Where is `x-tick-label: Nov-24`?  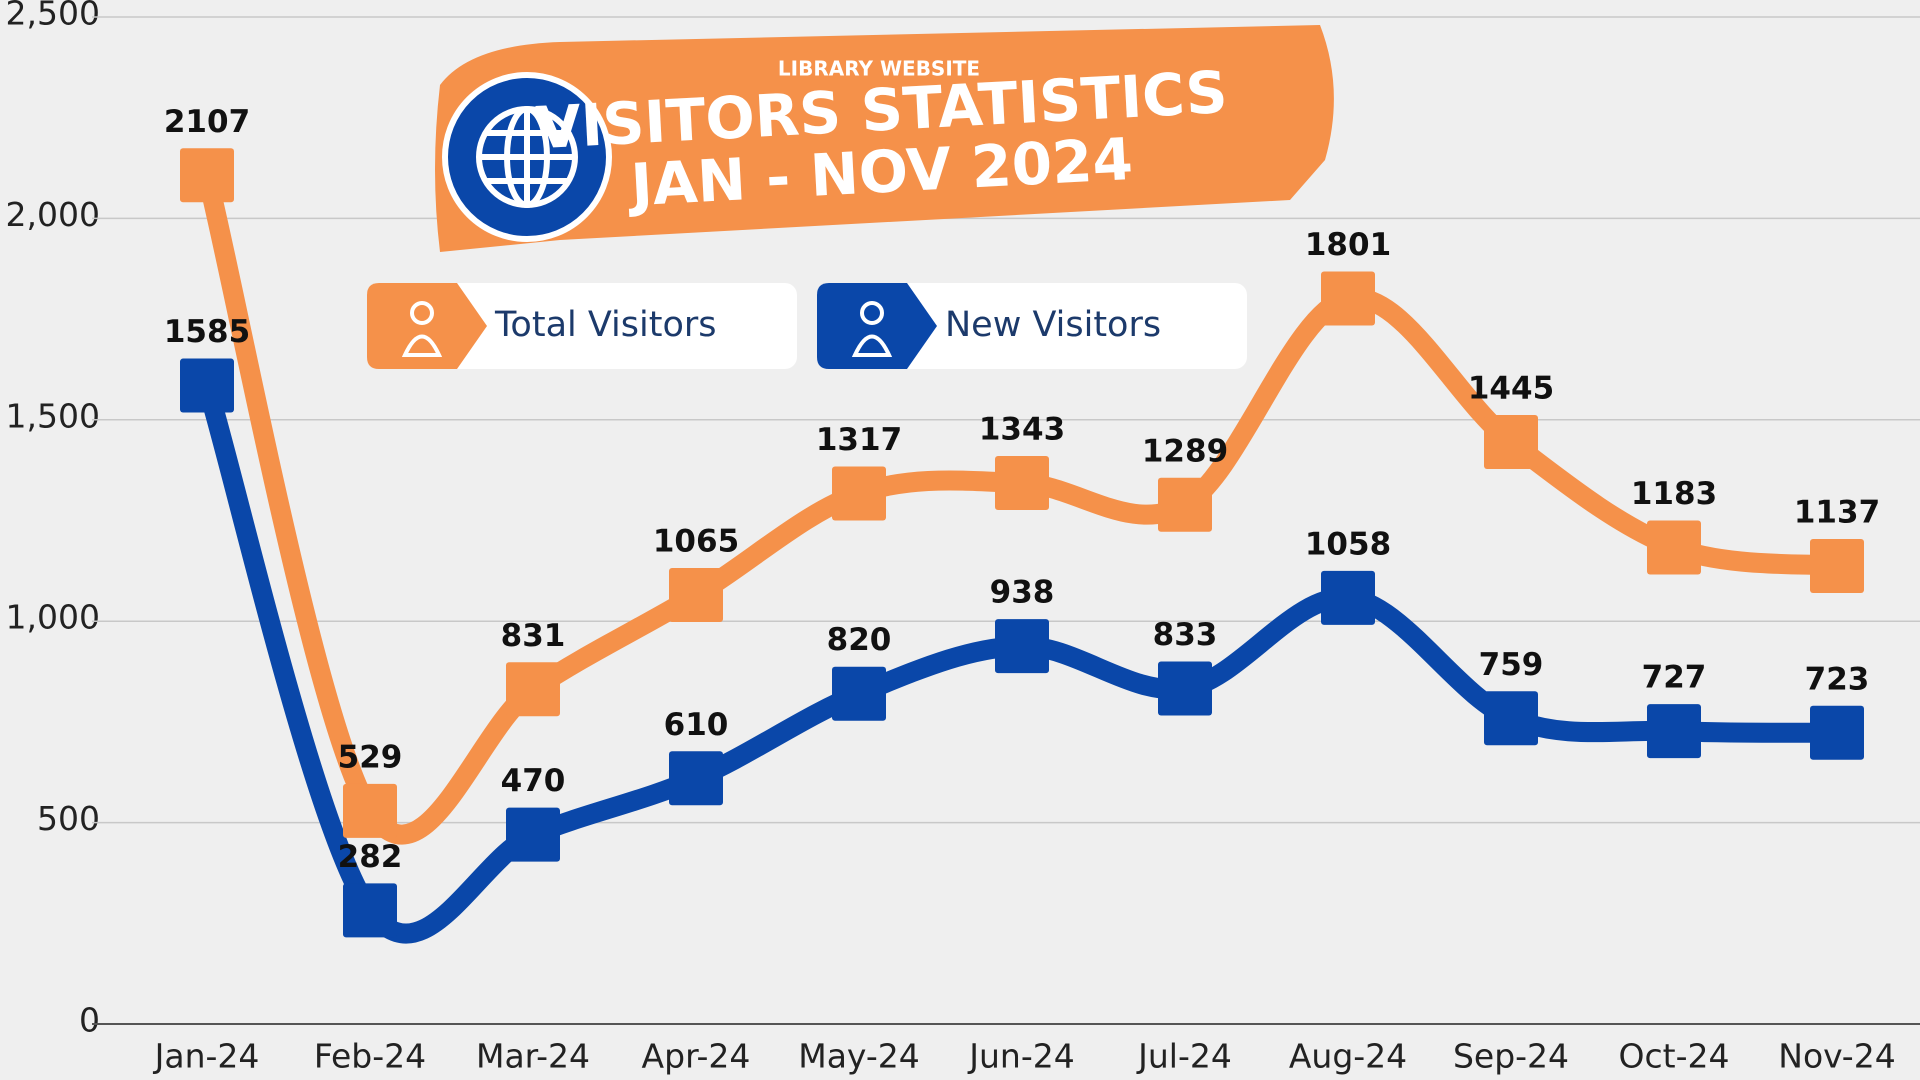
x-tick-label: Nov-24 is located at coordinates (1836, 1056).